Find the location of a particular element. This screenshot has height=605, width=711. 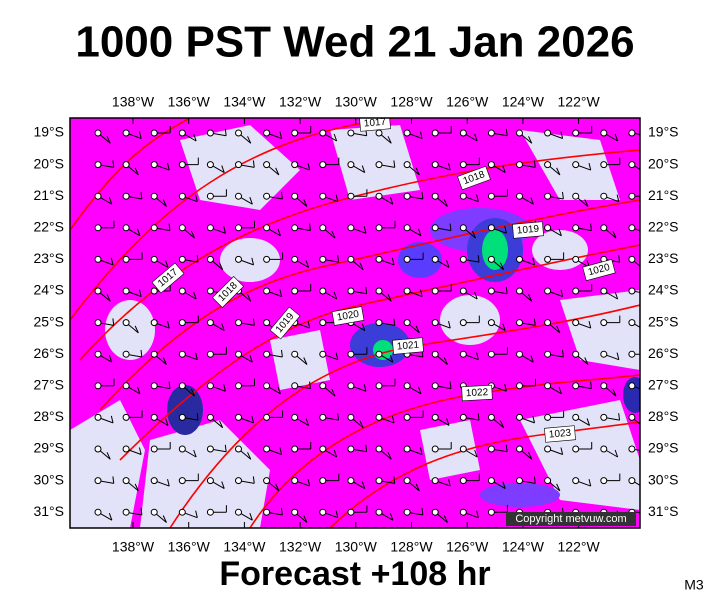

lon-label-top: 130°W is located at coordinates (356, 102).